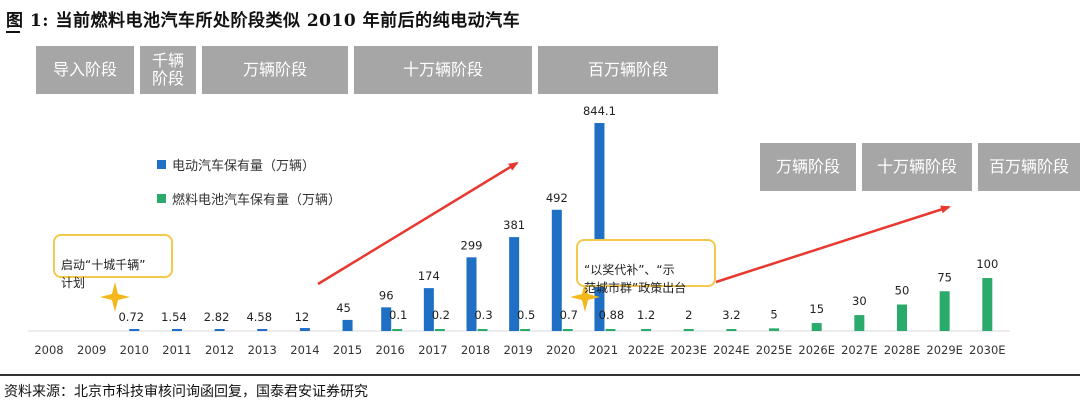 The image size is (1080, 403). What do you see at coordinates (635, 279) in the screenshot?
I see `callout-text: “以奖代补”、“示 范城市群”政策出台` at bounding box center [635, 279].